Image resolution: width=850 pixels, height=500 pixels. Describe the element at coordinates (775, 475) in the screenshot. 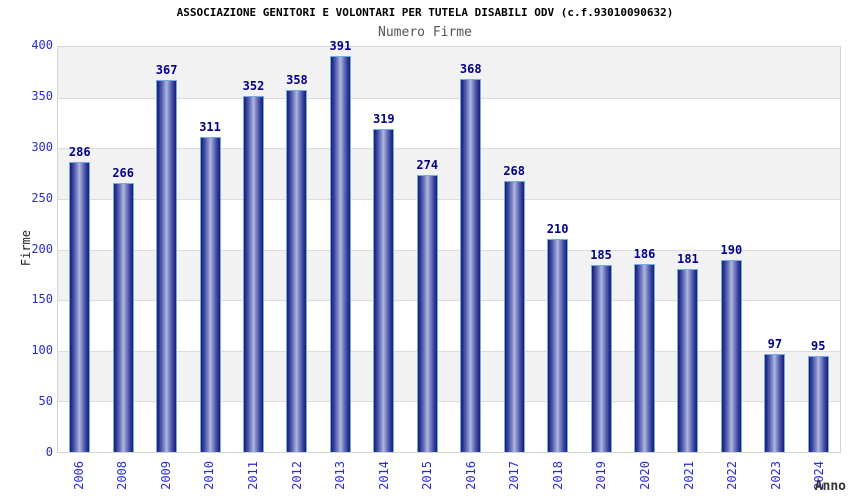

I see `x-tick-label: 2023` at that location.